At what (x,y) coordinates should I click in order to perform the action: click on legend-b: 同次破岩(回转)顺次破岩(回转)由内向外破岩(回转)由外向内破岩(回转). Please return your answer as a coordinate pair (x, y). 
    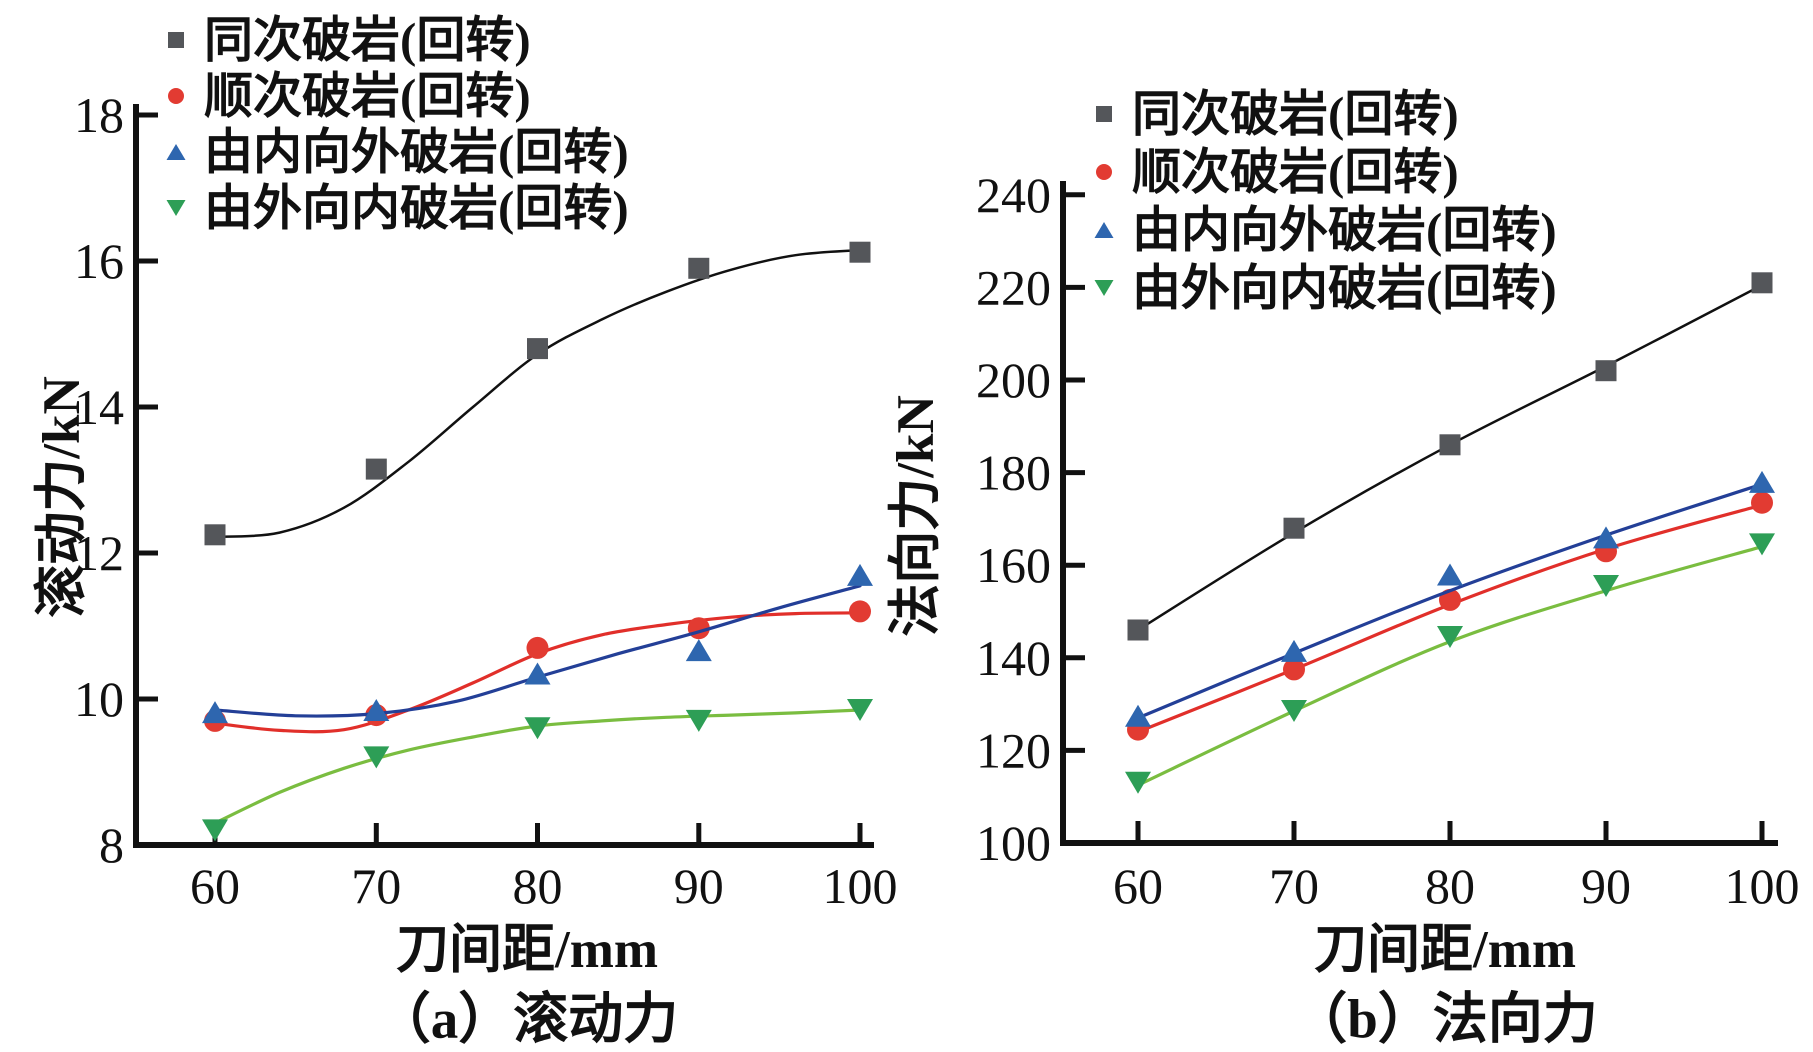
    Looking at the image, I should click on (1325, 201).